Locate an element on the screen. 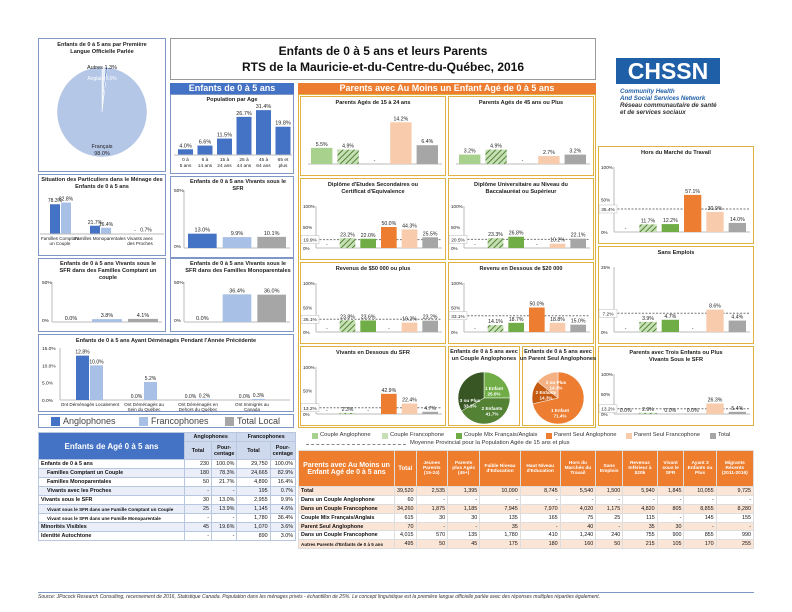 The height and width of the screenshot is (612, 792). p45-value: 3.2% is located at coordinates (470, 152).